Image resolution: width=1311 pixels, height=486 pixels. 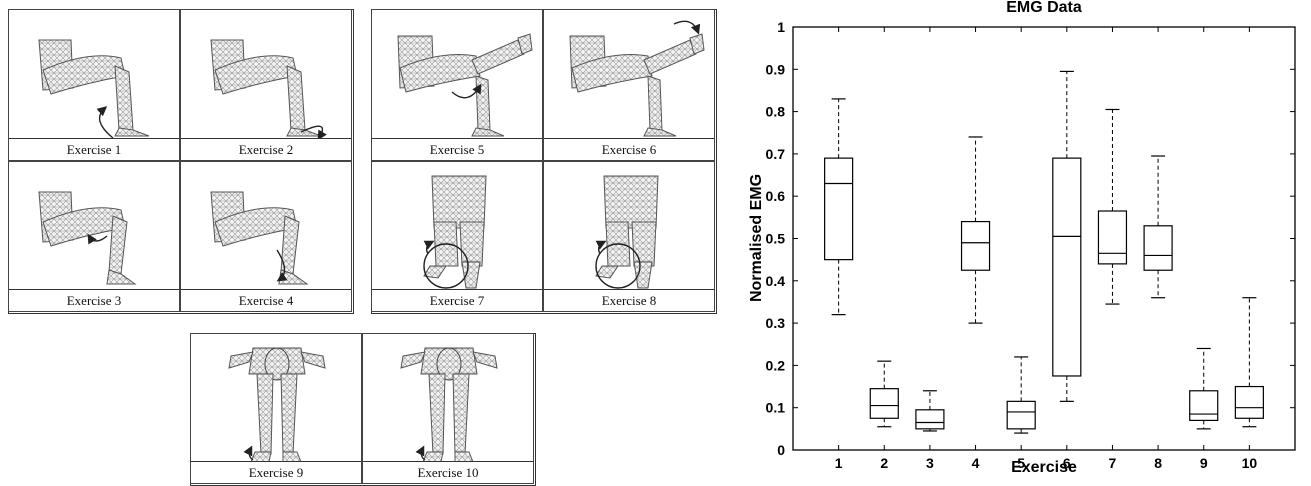 What do you see at coordinates (1250, 463) in the screenshot?
I see `x-tick-label: 10` at bounding box center [1250, 463].